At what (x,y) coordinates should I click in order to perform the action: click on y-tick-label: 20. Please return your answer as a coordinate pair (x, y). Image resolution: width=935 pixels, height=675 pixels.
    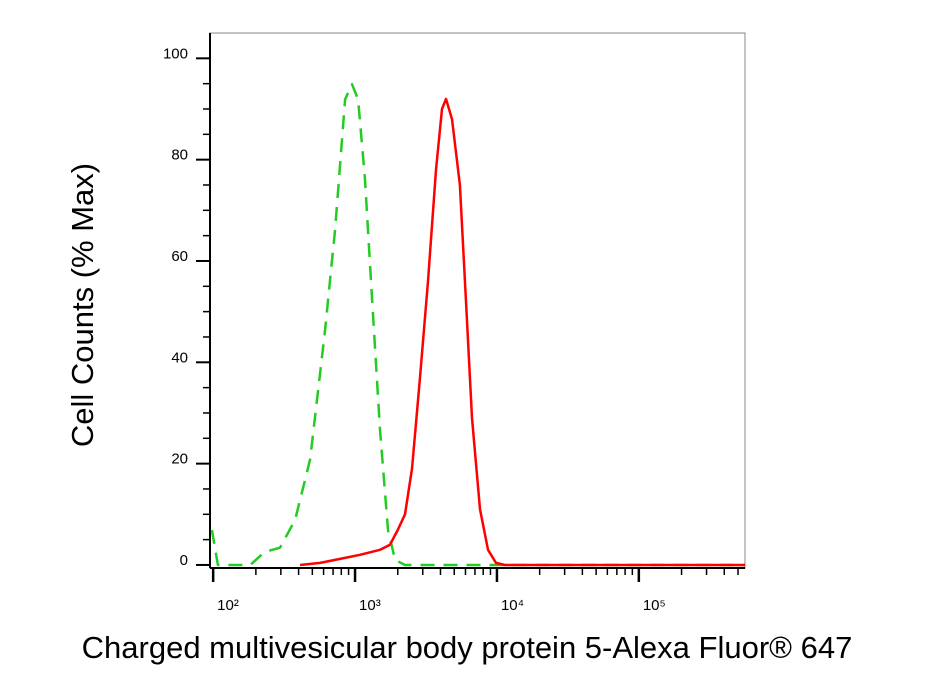
    Looking at the image, I should click on (179, 459).